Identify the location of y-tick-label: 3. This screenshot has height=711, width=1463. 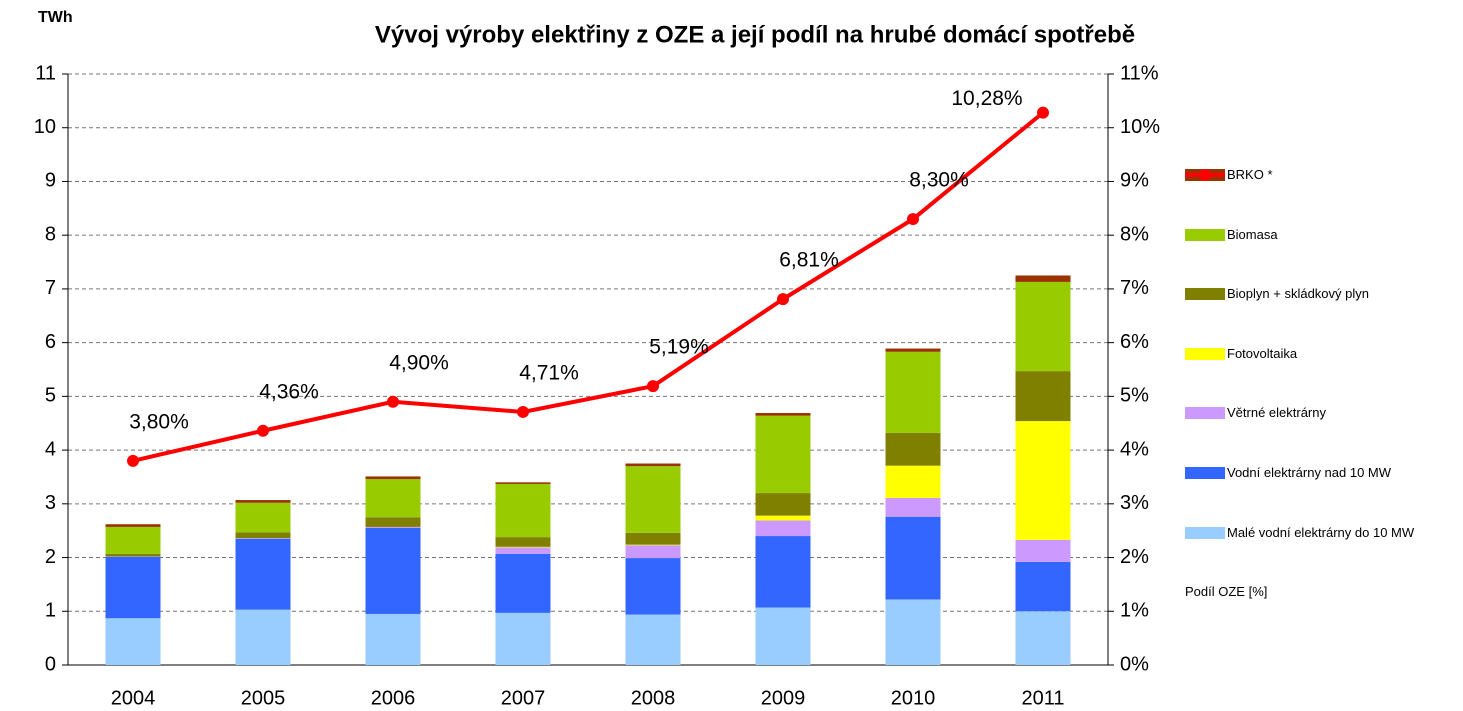
(50, 503).